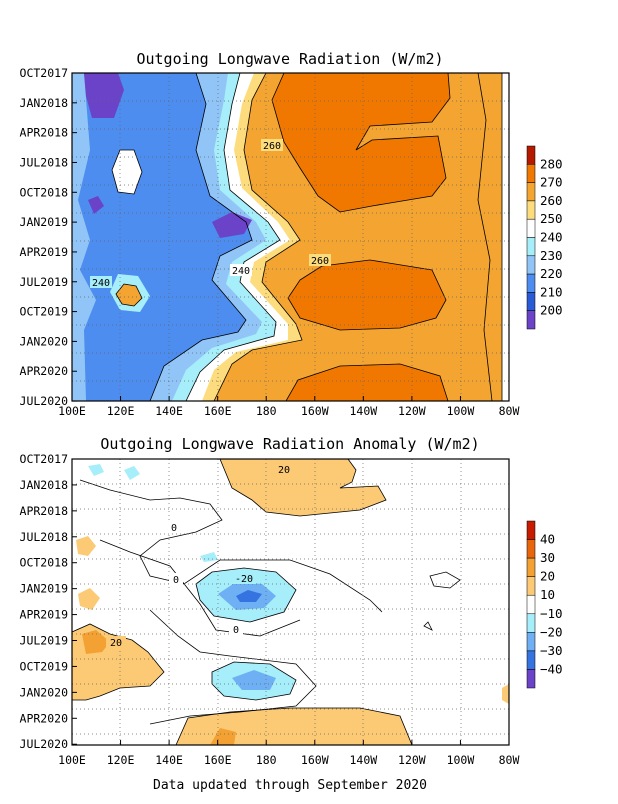  What do you see at coordinates (44, 282) in the screenshot?
I see `olr-y-tick-label: JUL2019` at bounding box center [44, 282].